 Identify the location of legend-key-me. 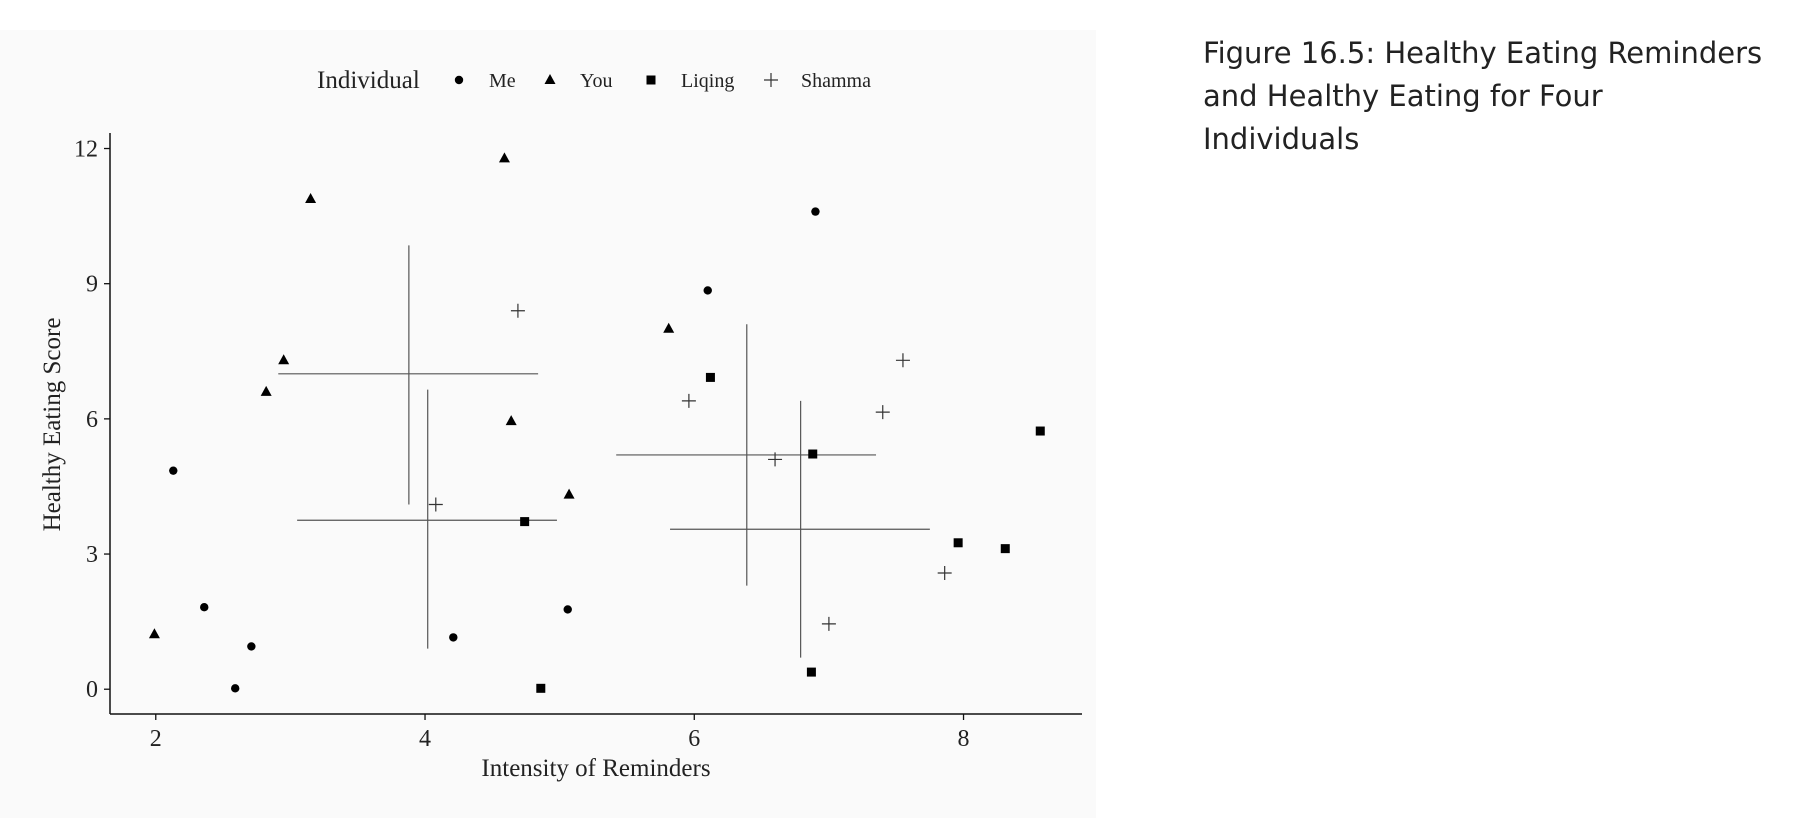
(459, 80).